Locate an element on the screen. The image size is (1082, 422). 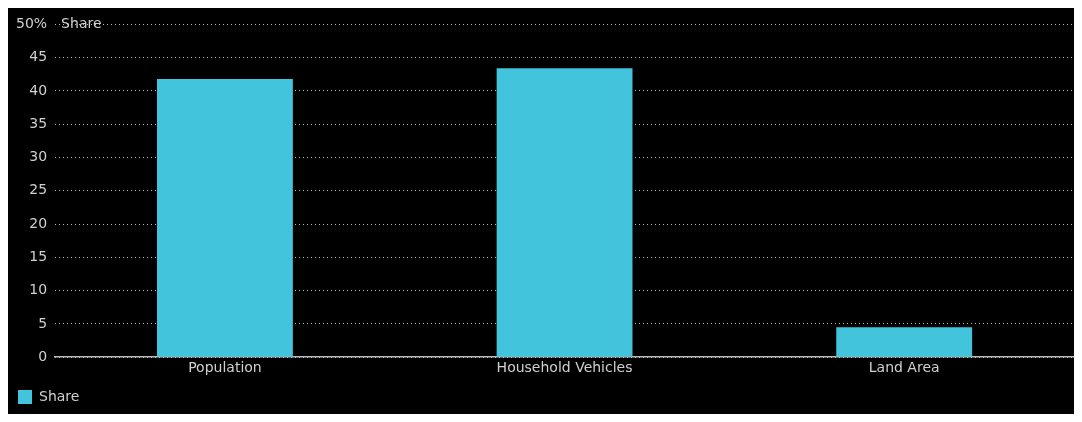
y-tick-label: 10 is located at coordinates (38, 289).